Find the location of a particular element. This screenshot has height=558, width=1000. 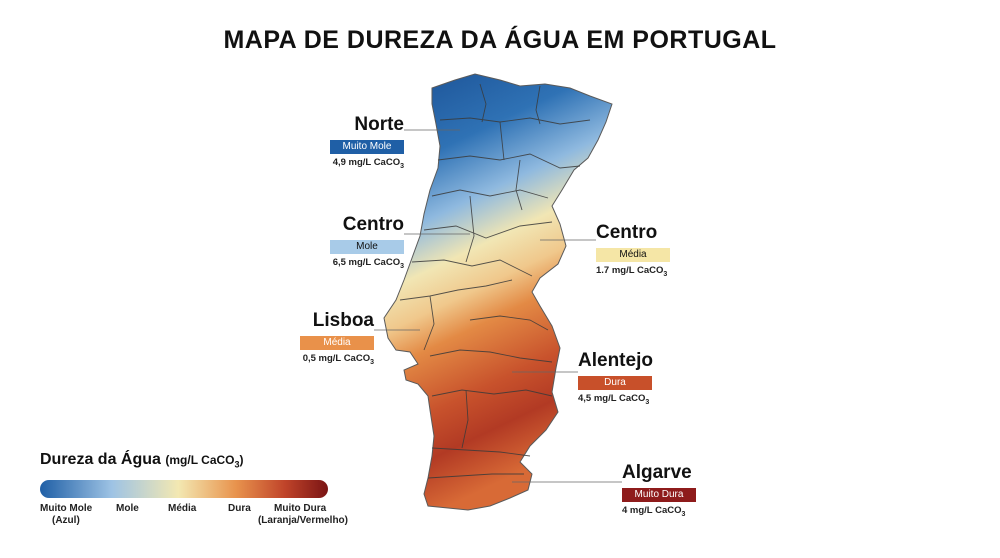

legend-color-bar is located at coordinates (184, 489).